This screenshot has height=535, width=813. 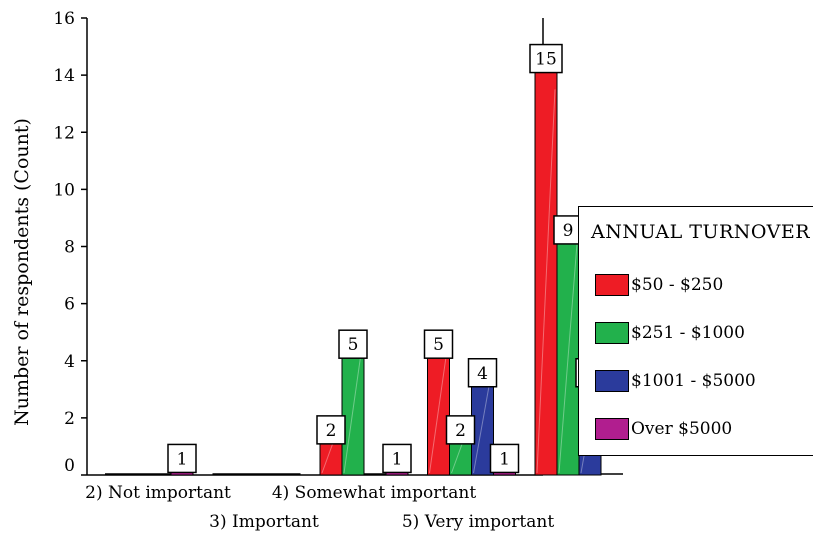 I want to click on data-label: 4, so click(x=482, y=374).